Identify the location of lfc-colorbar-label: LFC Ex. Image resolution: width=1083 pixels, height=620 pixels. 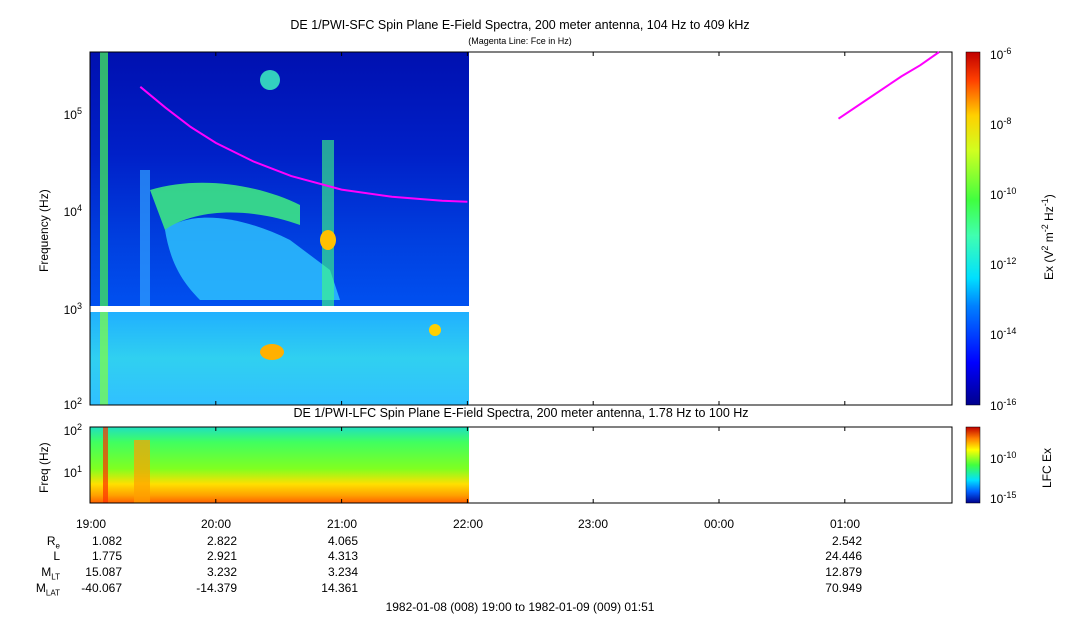
(1047, 467).